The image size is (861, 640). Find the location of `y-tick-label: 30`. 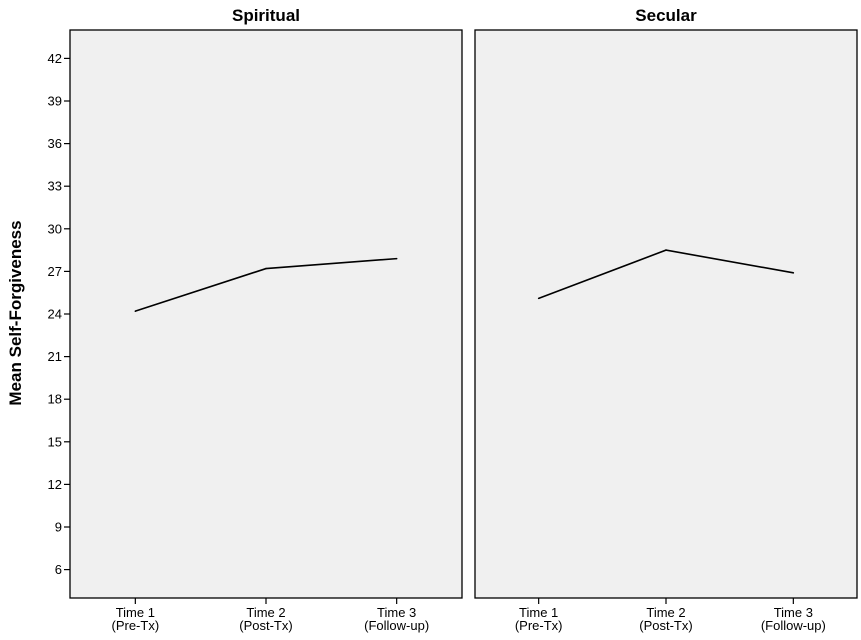

y-tick-label: 30 is located at coordinates (55, 228).